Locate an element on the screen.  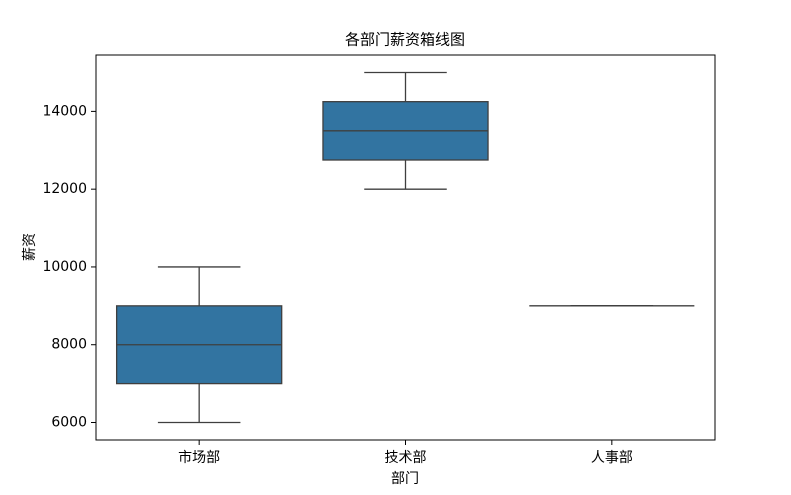
x-tick-label: 技术部 is located at coordinates (406, 458).